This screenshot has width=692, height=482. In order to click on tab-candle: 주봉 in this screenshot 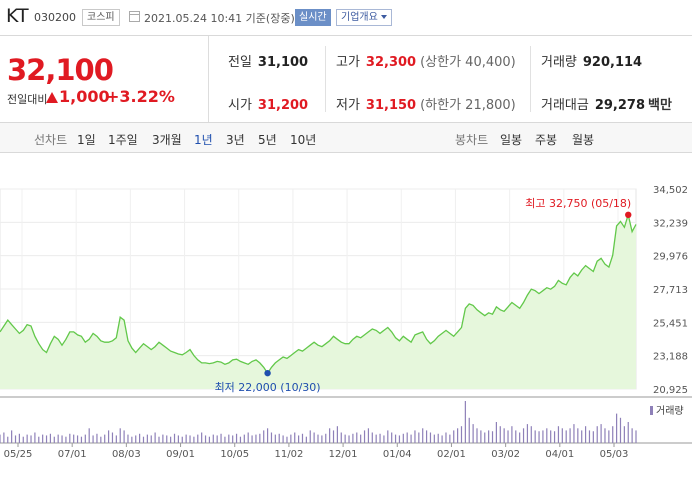, I will do `click(546, 140)`.